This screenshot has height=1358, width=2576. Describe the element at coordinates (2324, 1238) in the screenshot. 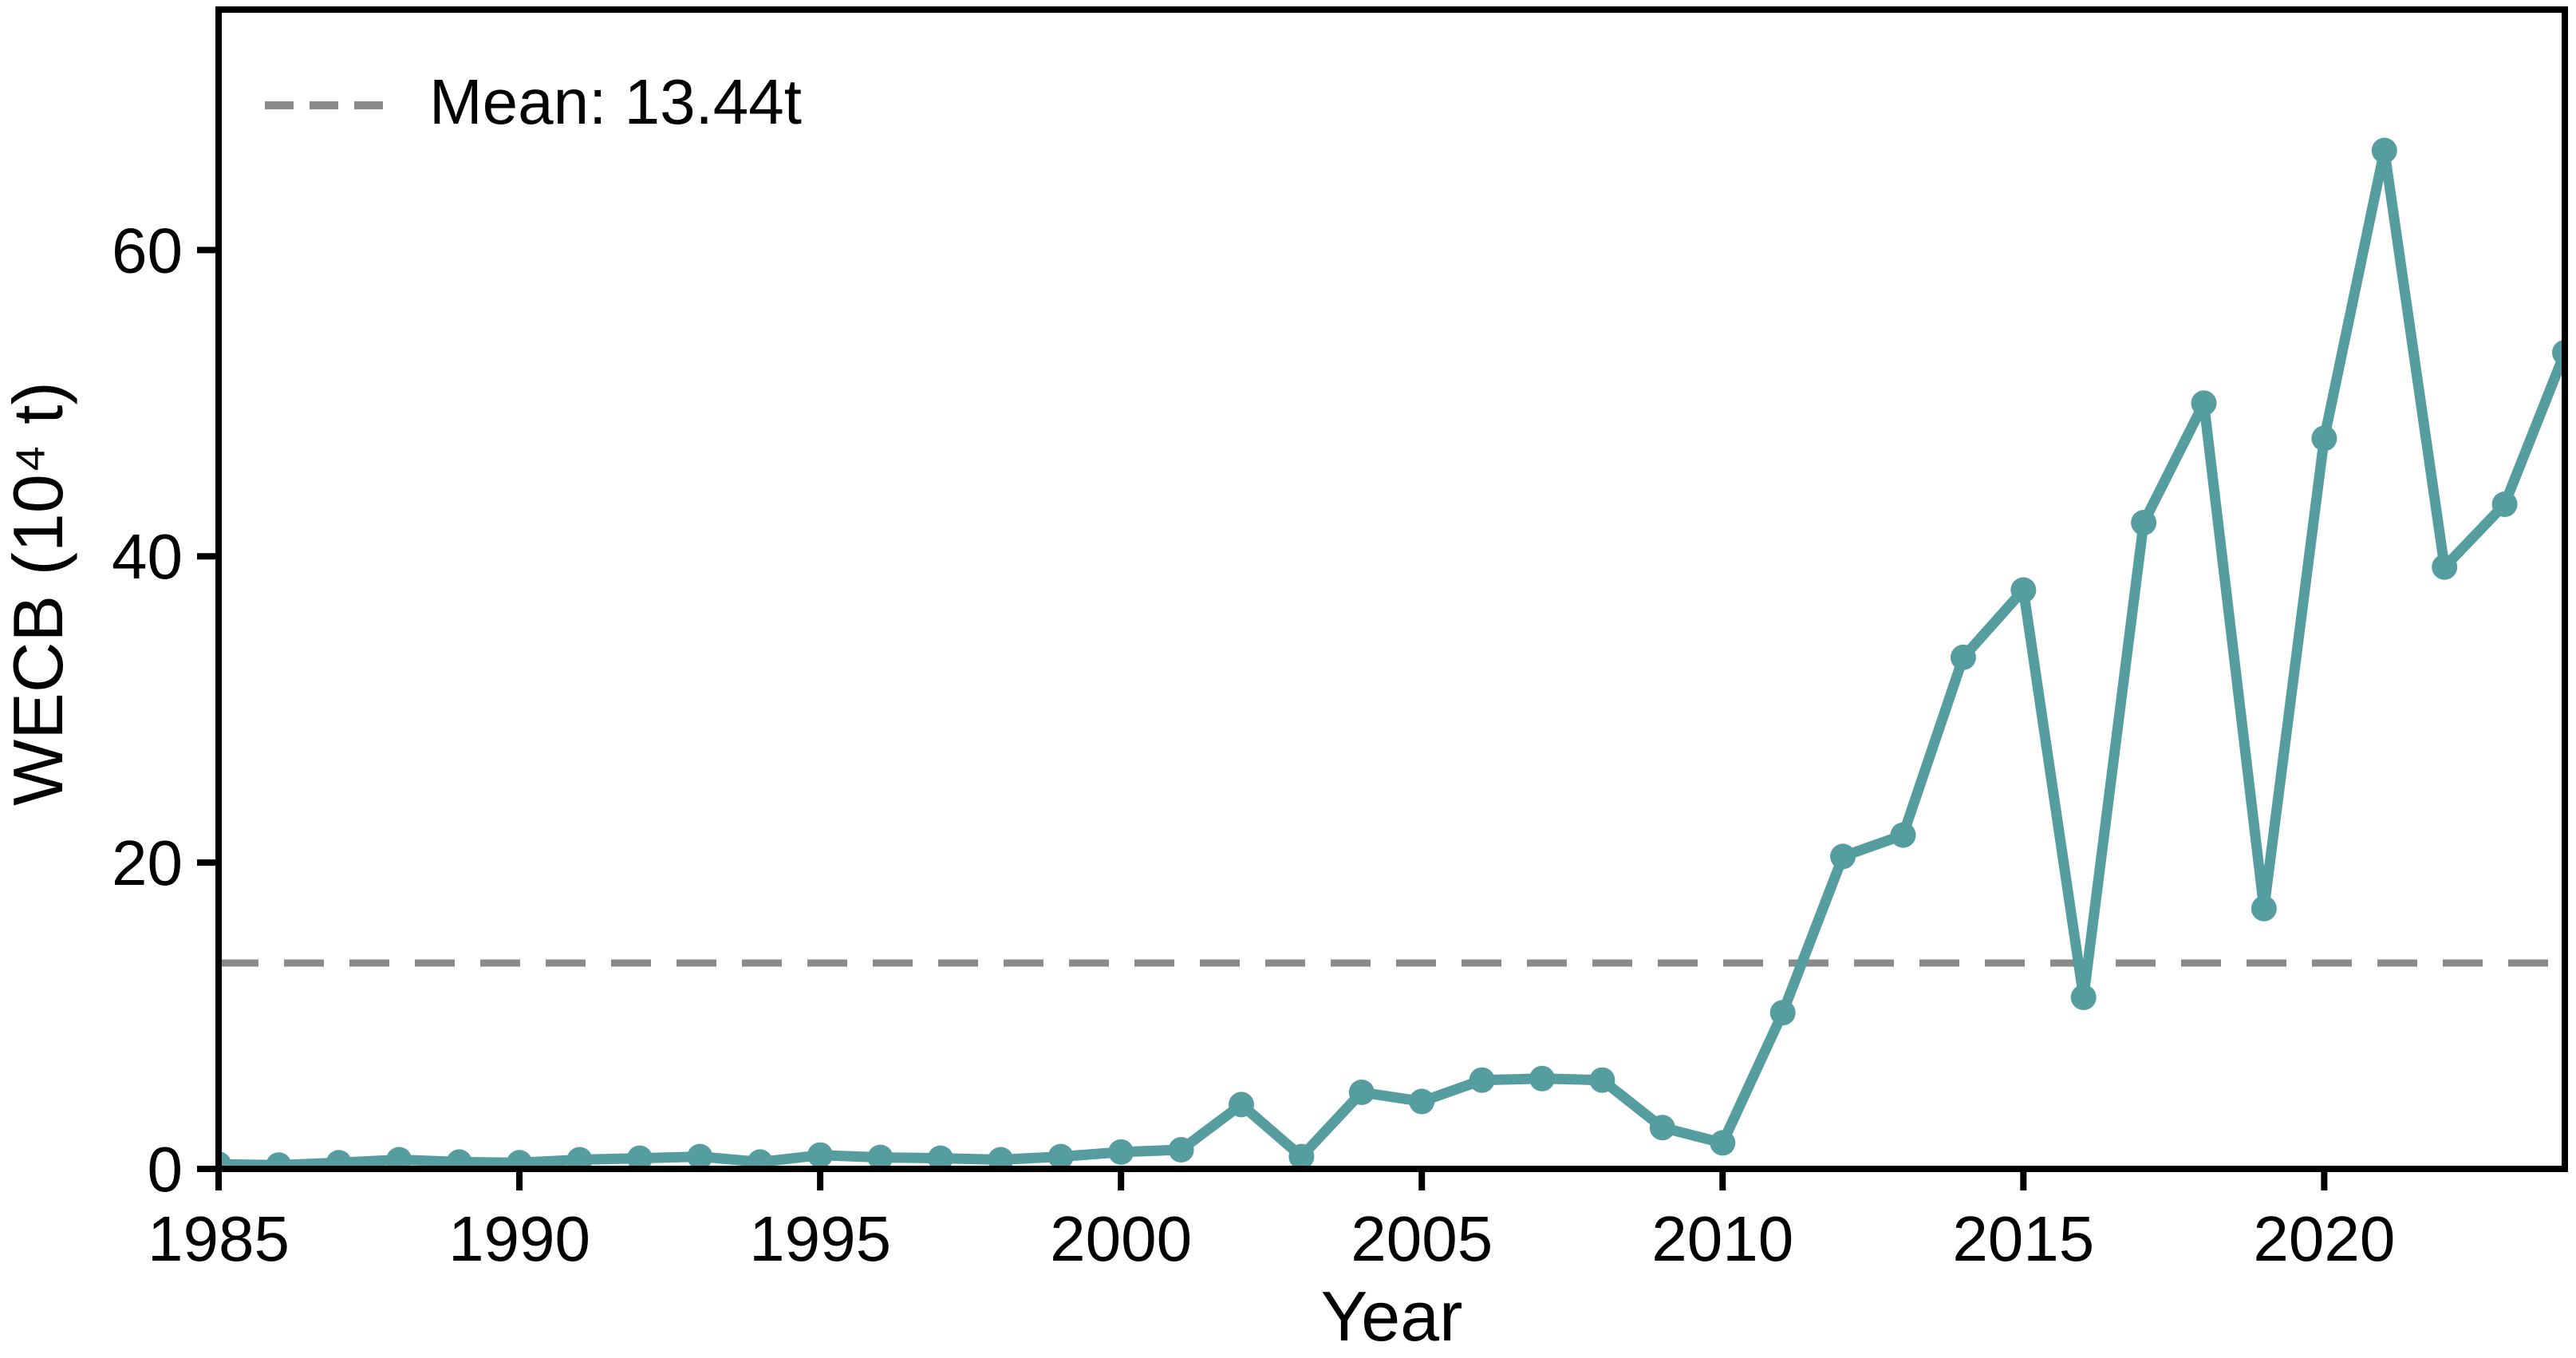

I see `x-tick-label: 2020` at that location.